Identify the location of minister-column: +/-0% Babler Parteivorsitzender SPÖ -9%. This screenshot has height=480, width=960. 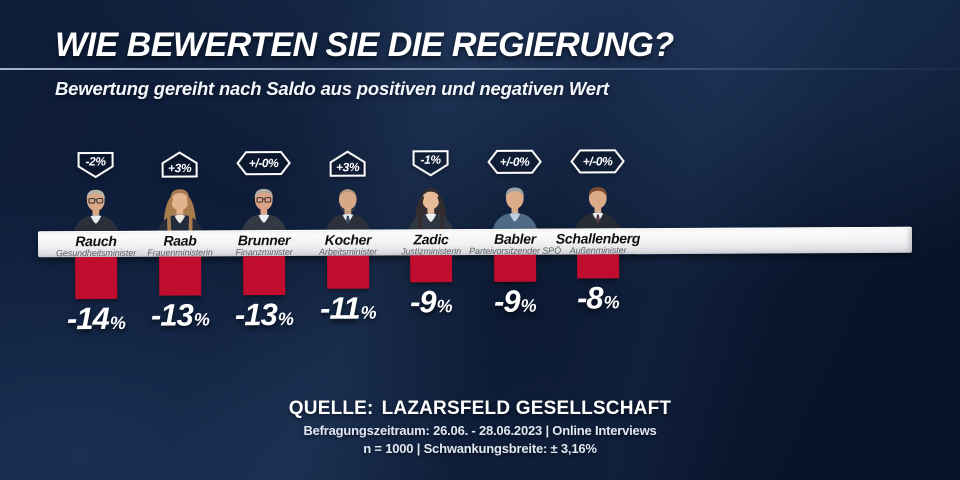
(515, 261).